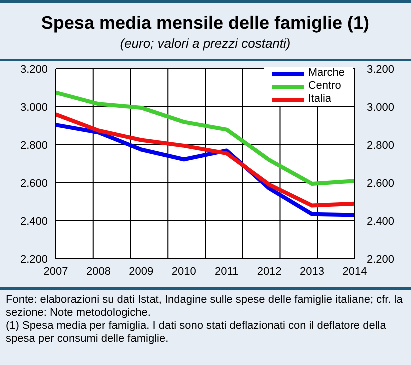 Image resolution: width=411 pixels, height=365 pixels. I want to click on y-tick-label: 2.200, so click(34, 260).